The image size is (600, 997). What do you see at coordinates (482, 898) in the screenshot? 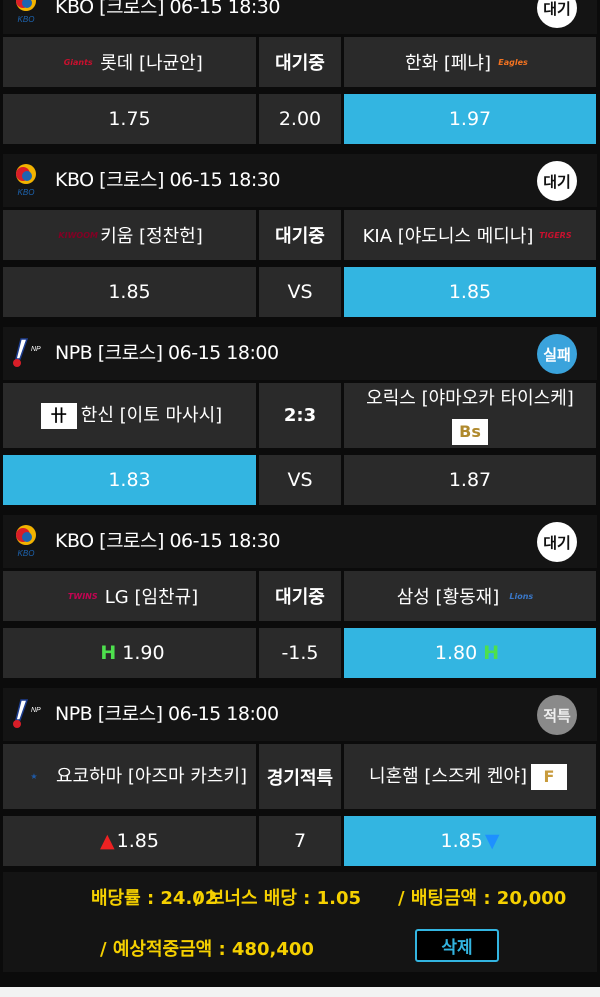
I see `bet-amount: / 배팅금액 : 20,000` at bounding box center [482, 898].